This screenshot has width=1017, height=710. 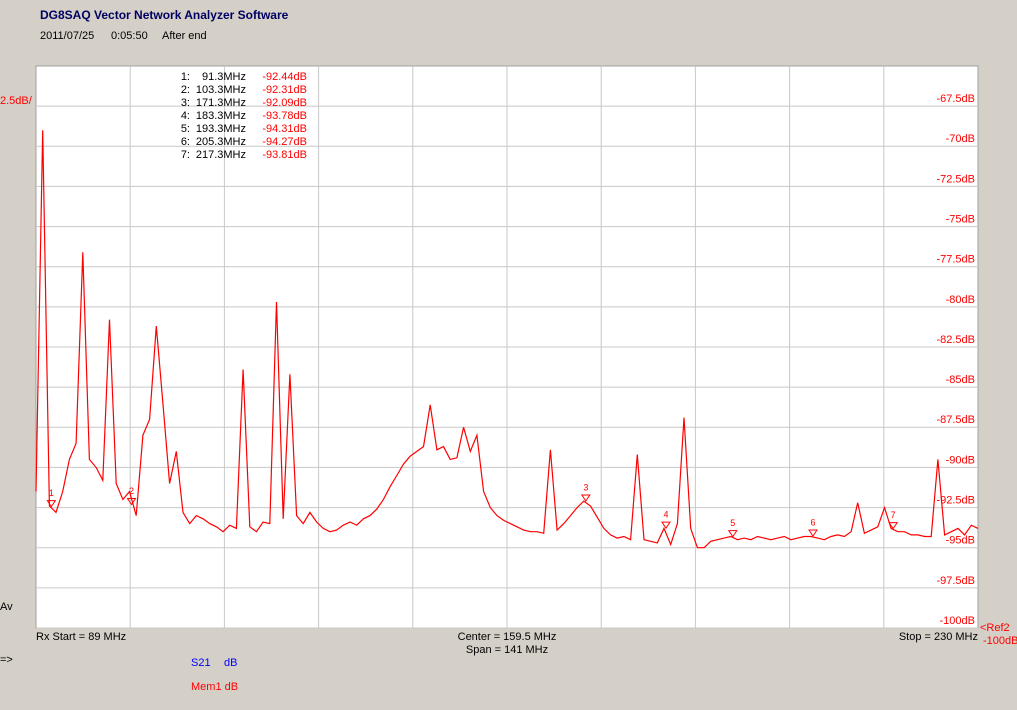 What do you see at coordinates (221, 142) in the screenshot?
I see `marker-freq: 205.3MHz` at bounding box center [221, 142].